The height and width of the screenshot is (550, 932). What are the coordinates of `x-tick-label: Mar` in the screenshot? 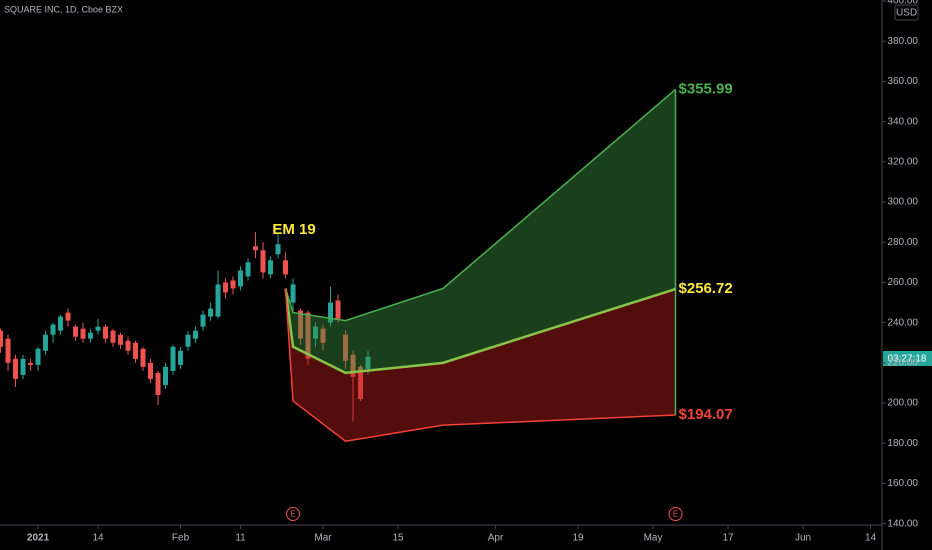 It's located at (323, 538).